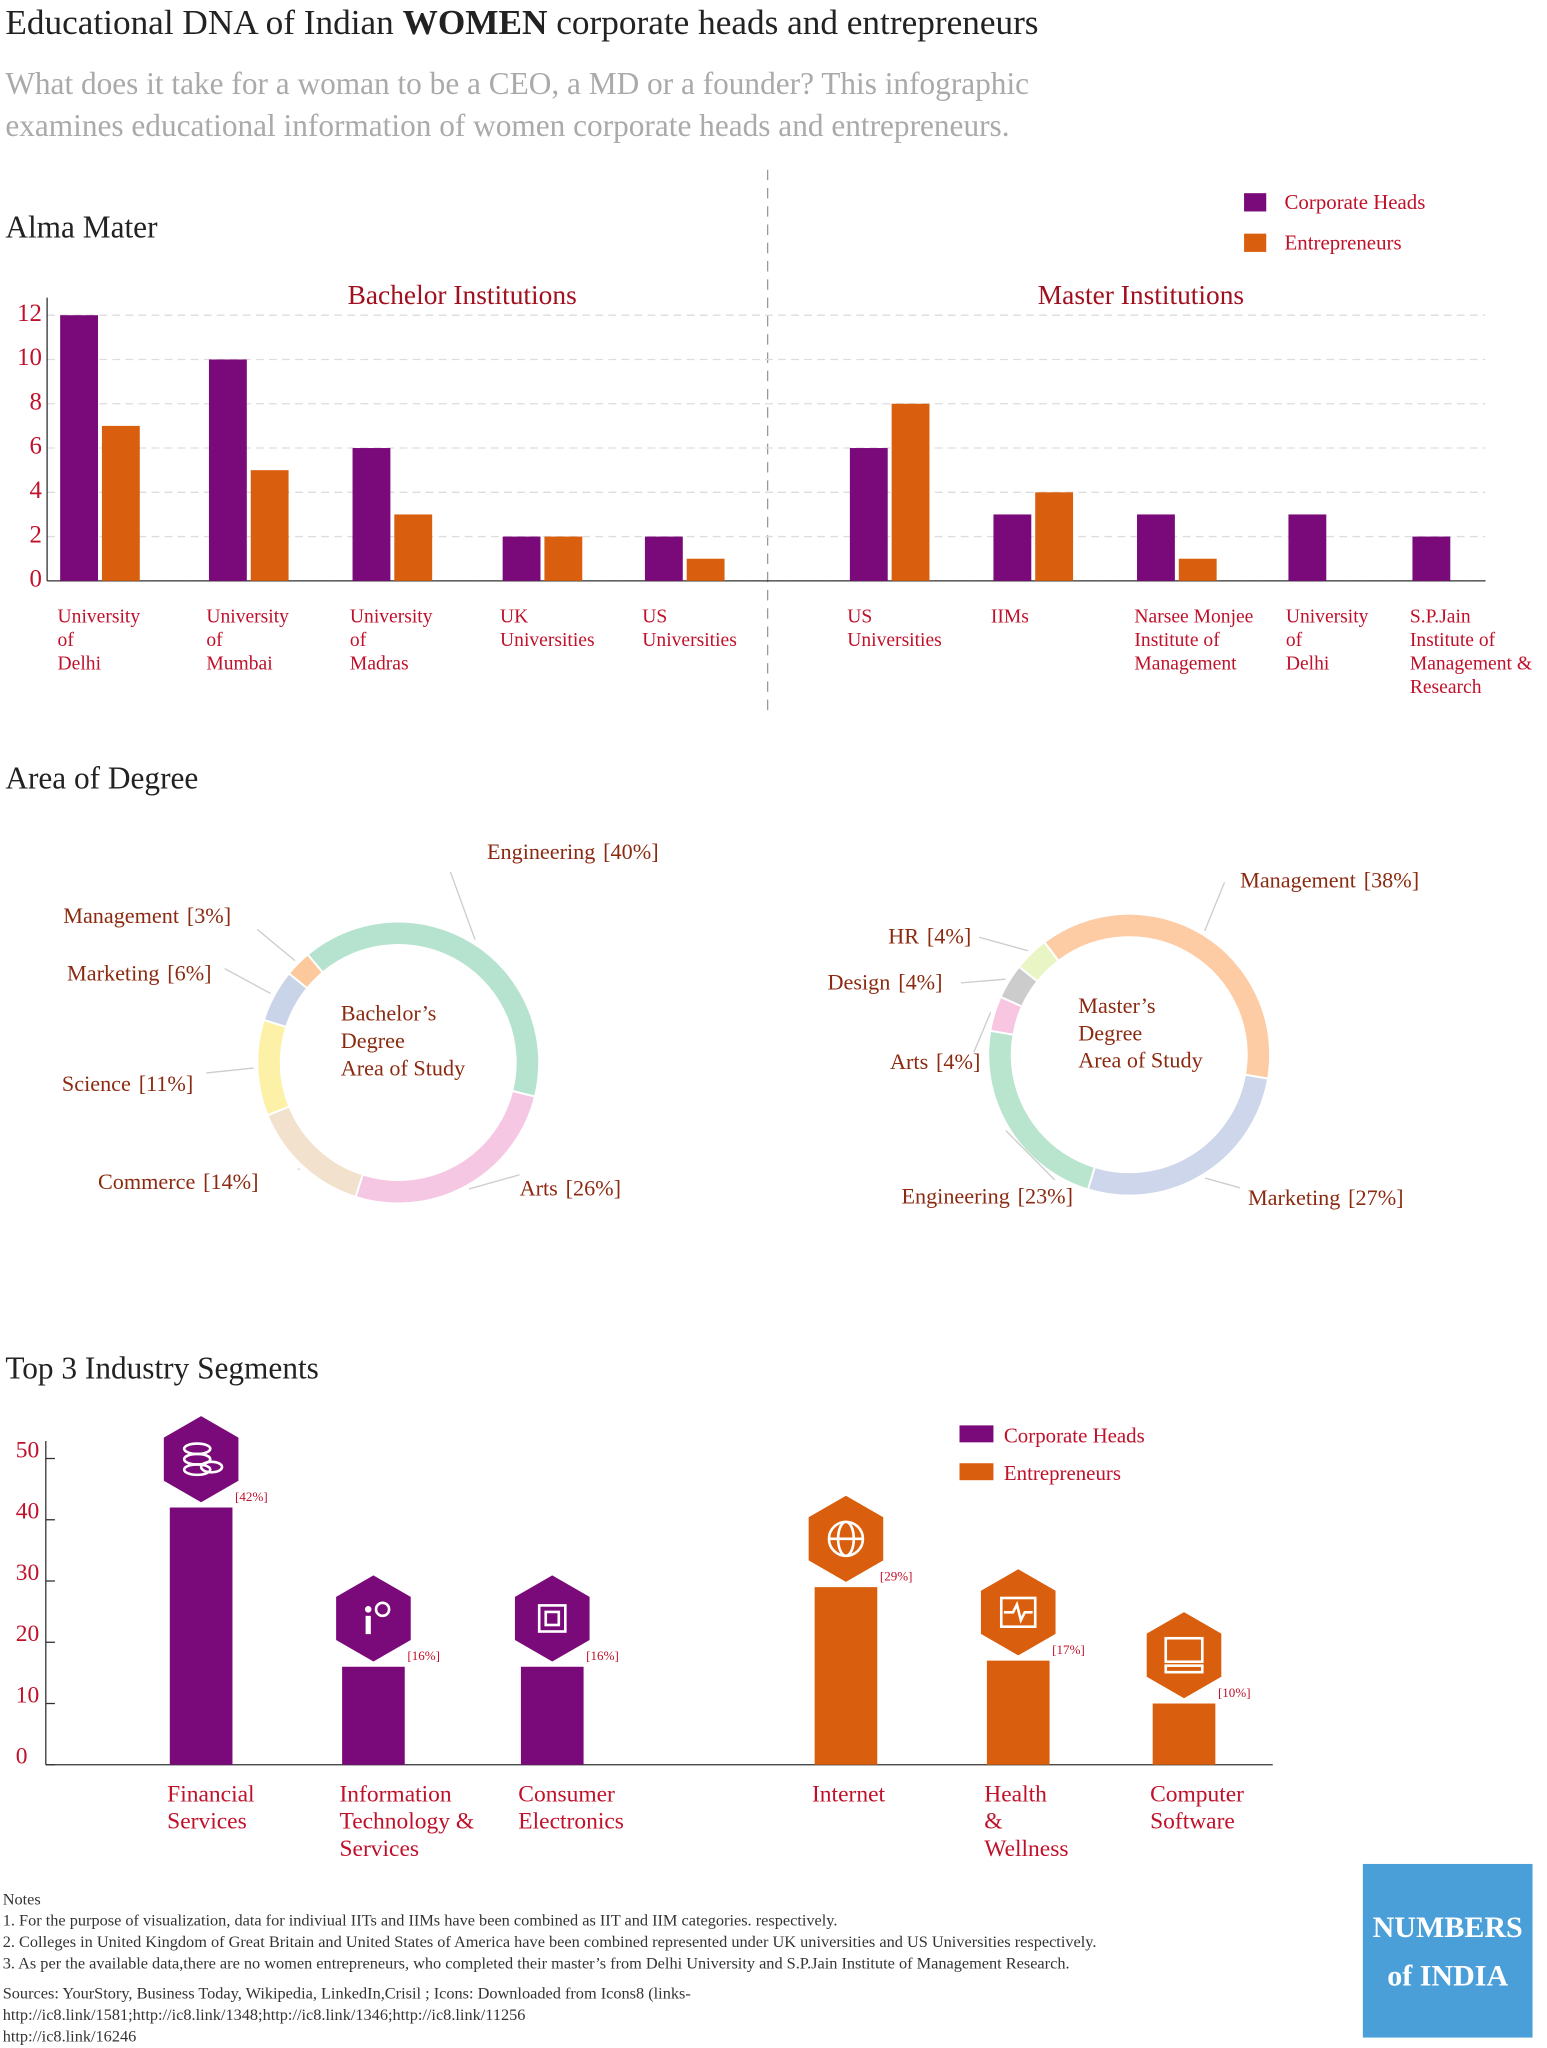  What do you see at coordinates (27, 1573) in the screenshot?
I see `y-tick-label: 30` at bounding box center [27, 1573].